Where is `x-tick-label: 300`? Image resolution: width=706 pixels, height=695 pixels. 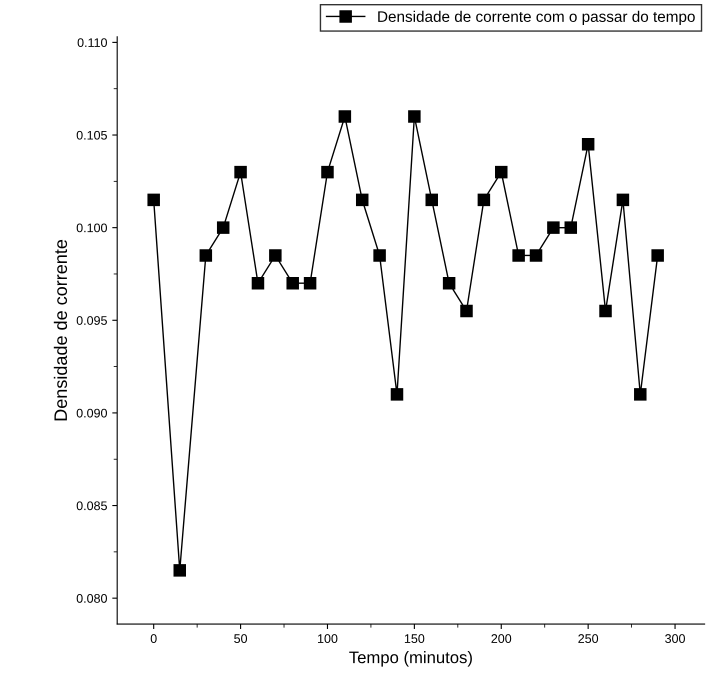 x-tick-label: 300 is located at coordinates (675, 639).